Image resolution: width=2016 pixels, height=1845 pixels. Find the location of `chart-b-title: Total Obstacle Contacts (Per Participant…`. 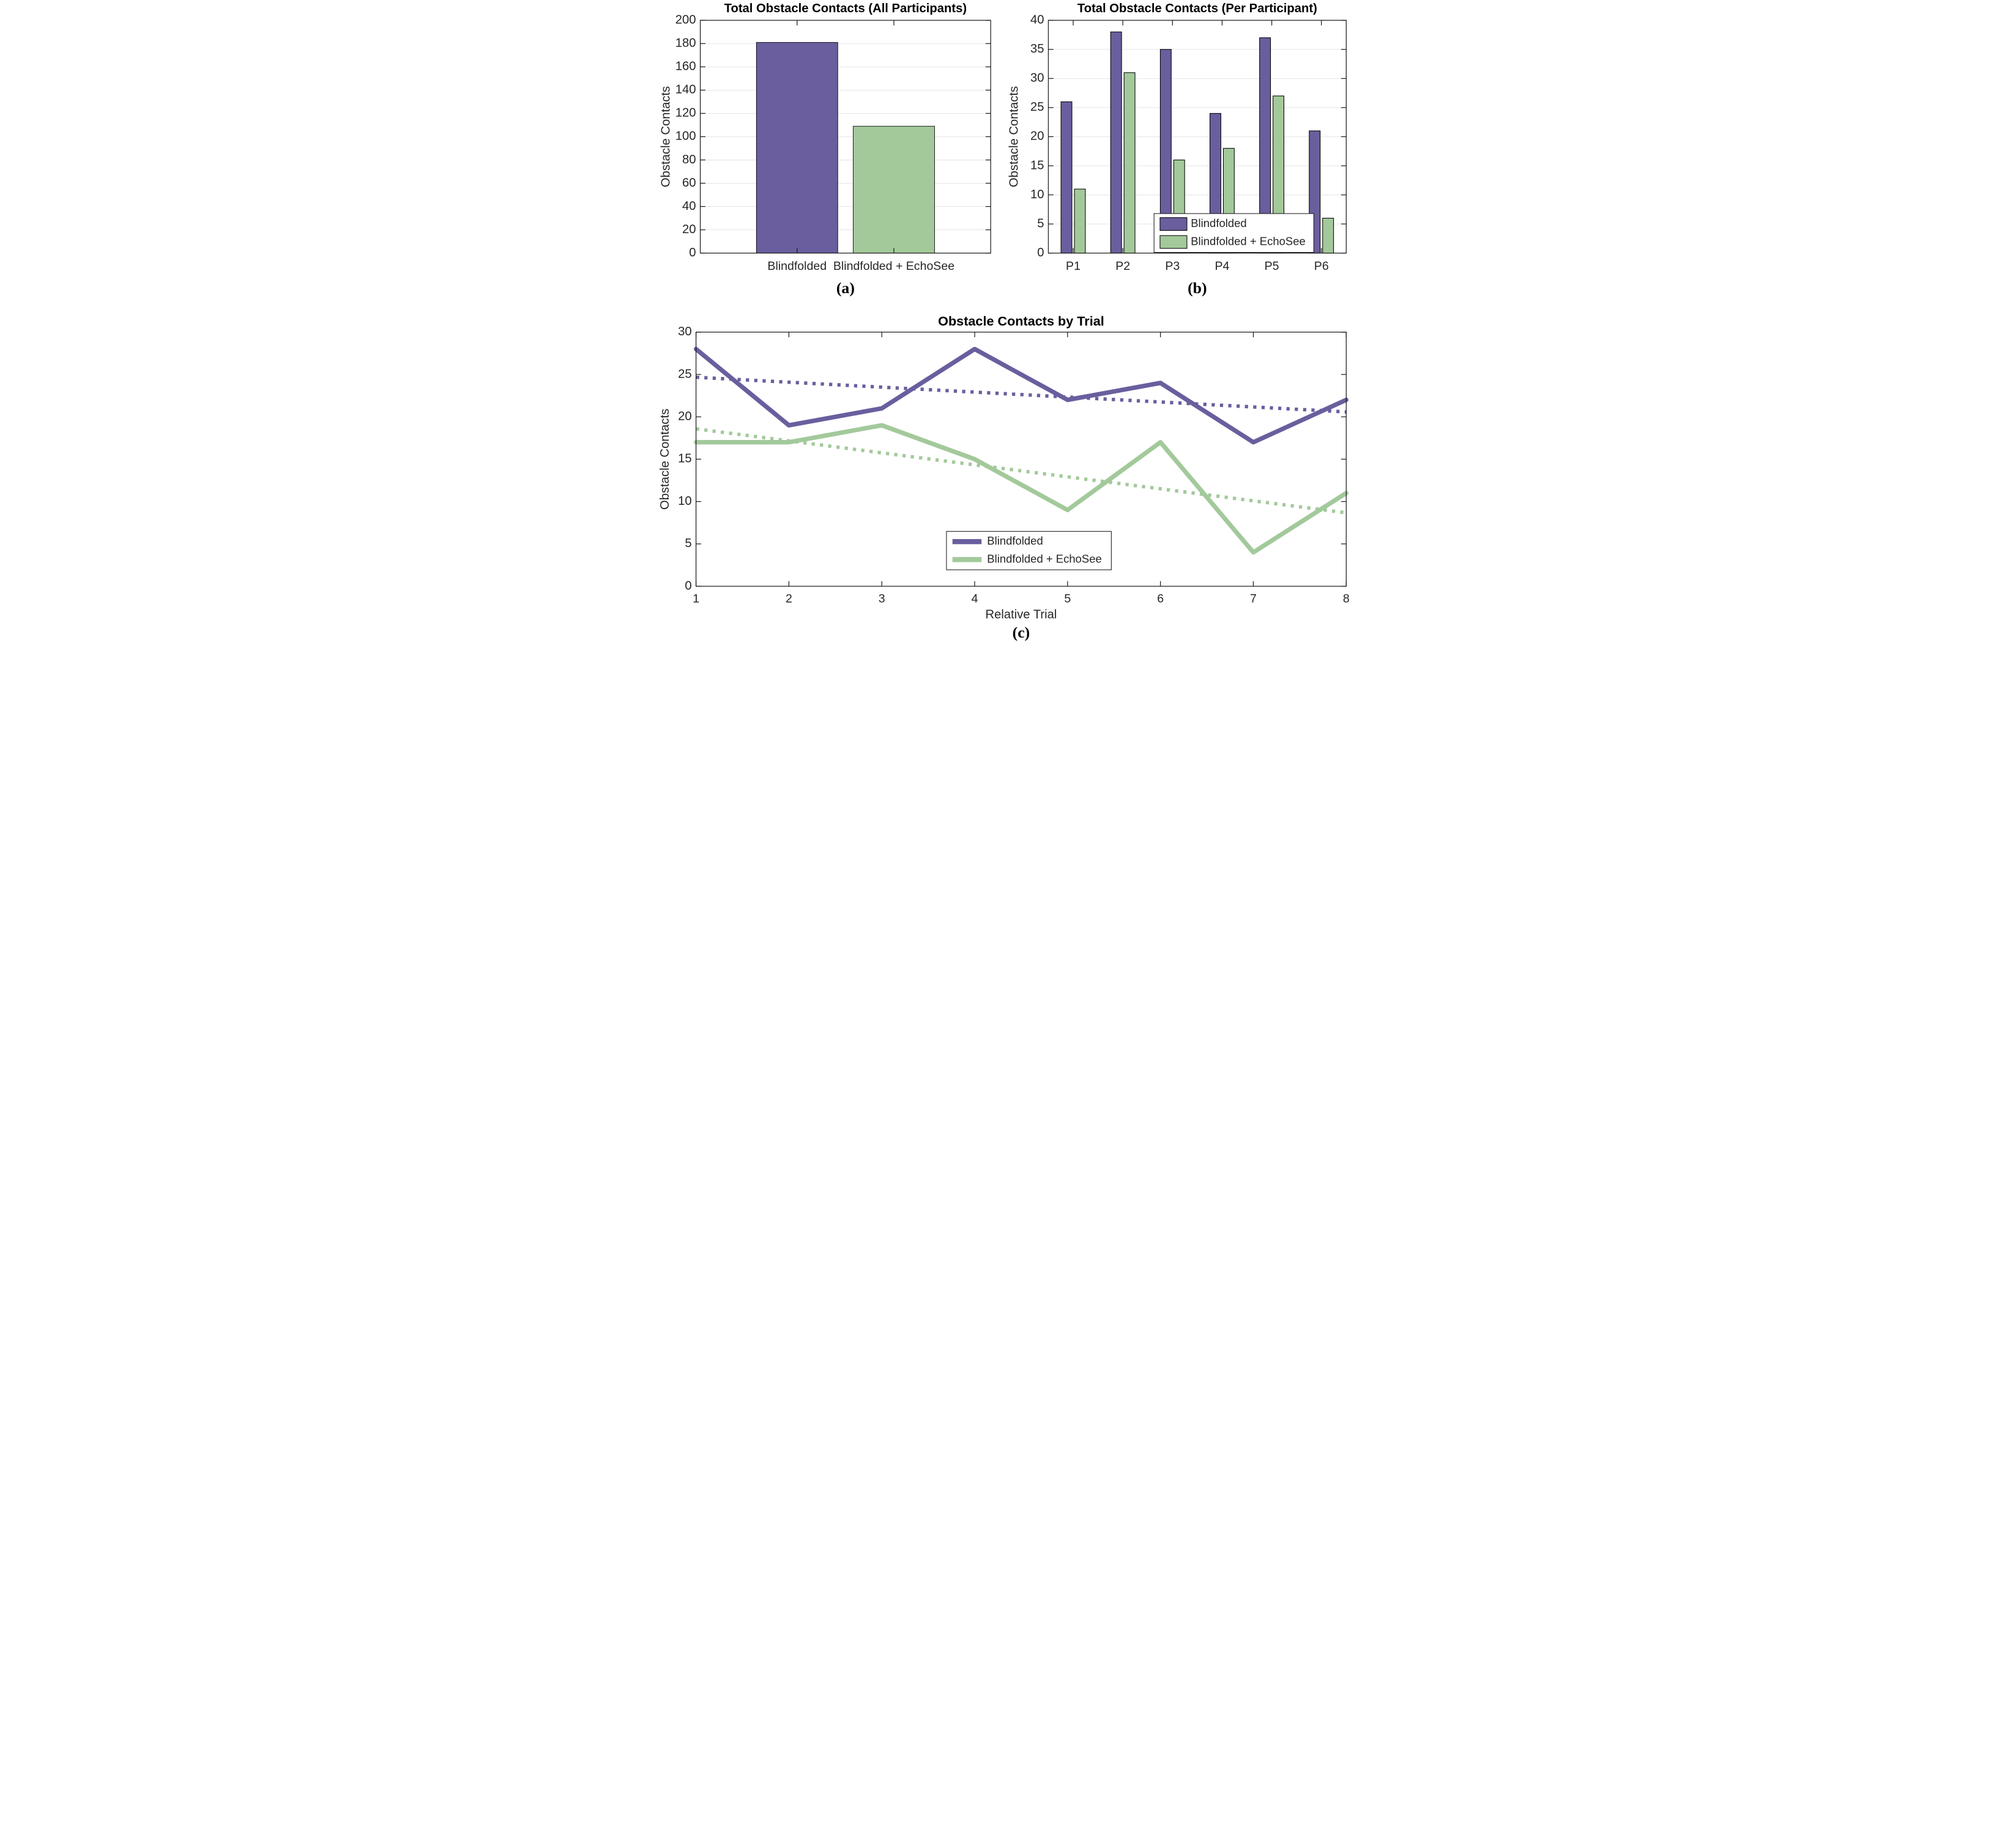

chart-b-title: Total Obstacle Contacts (Per Participant… is located at coordinates (1197, 8).